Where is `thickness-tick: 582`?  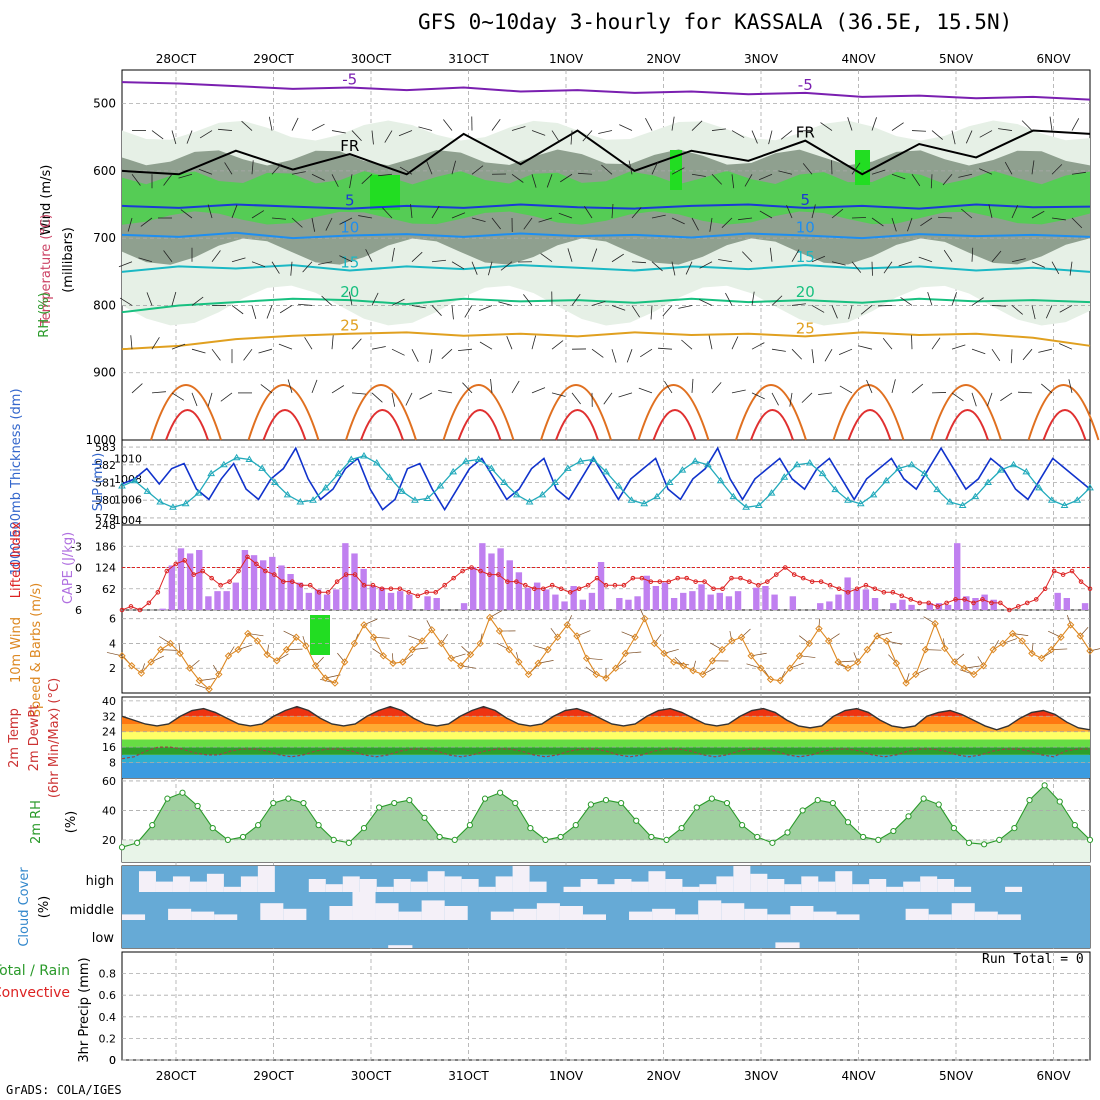 thickness-tick: 582 is located at coordinates (105, 465).